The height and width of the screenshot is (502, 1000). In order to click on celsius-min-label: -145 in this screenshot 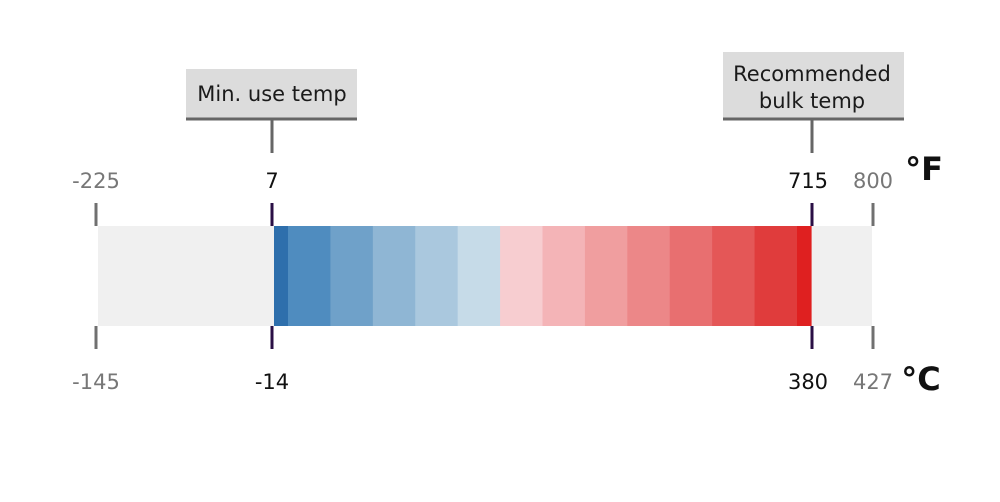, I will do `click(96, 382)`.